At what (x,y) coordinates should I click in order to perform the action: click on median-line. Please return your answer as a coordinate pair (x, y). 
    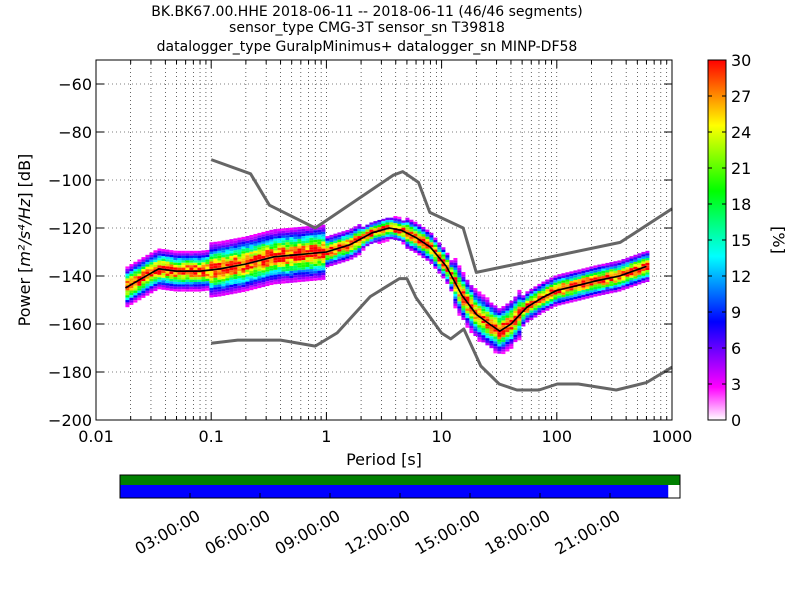
    Looking at the image, I should click on (385, 280).